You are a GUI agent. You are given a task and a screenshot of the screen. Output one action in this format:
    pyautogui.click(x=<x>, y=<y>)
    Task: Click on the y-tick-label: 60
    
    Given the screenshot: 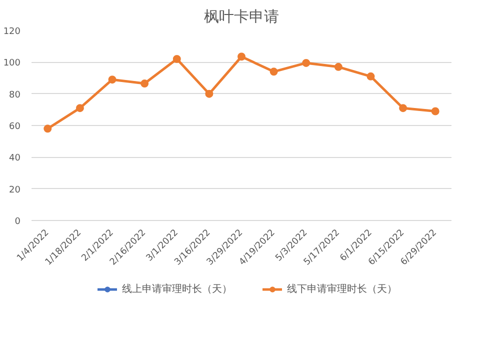 What is the action you would take?
    pyautogui.click(x=15, y=127)
    